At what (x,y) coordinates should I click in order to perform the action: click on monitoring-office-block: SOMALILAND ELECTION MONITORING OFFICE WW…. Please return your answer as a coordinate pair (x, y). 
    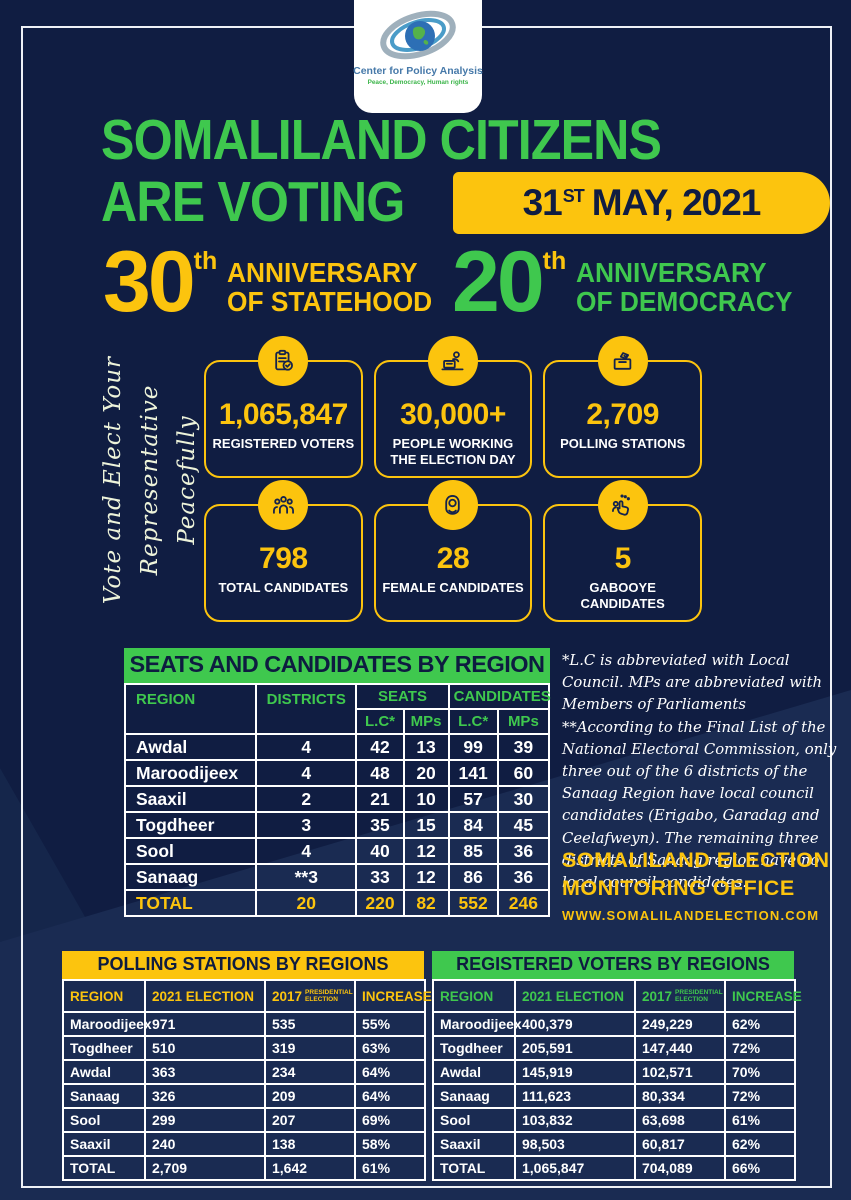
    Looking at the image, I should click on (696, 885).